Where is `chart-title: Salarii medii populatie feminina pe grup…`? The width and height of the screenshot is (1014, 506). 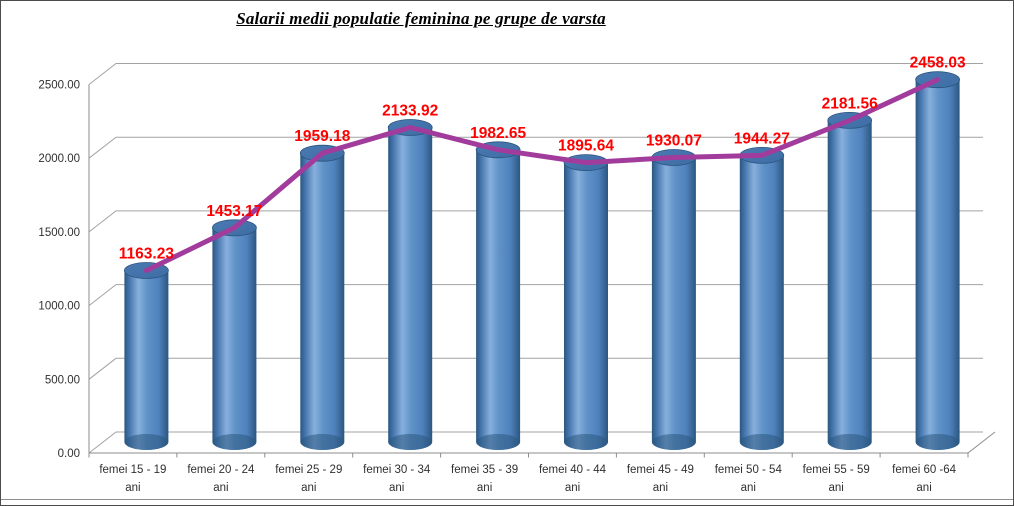
chart-title: Salarii medii populatie feminina pe grup… is located at coordinates (421, 18).